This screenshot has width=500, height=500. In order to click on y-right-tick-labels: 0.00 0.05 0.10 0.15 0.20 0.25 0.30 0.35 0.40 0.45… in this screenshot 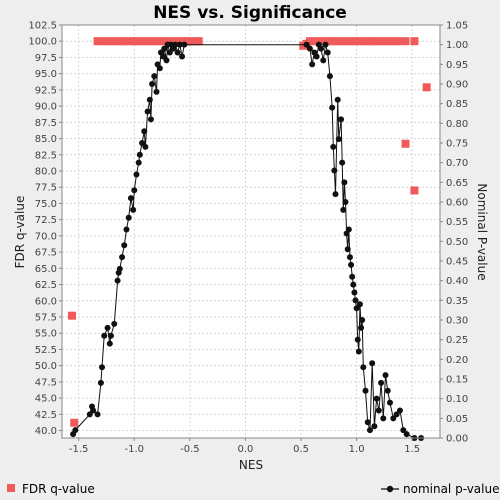, I will do `click(457, 233)`.